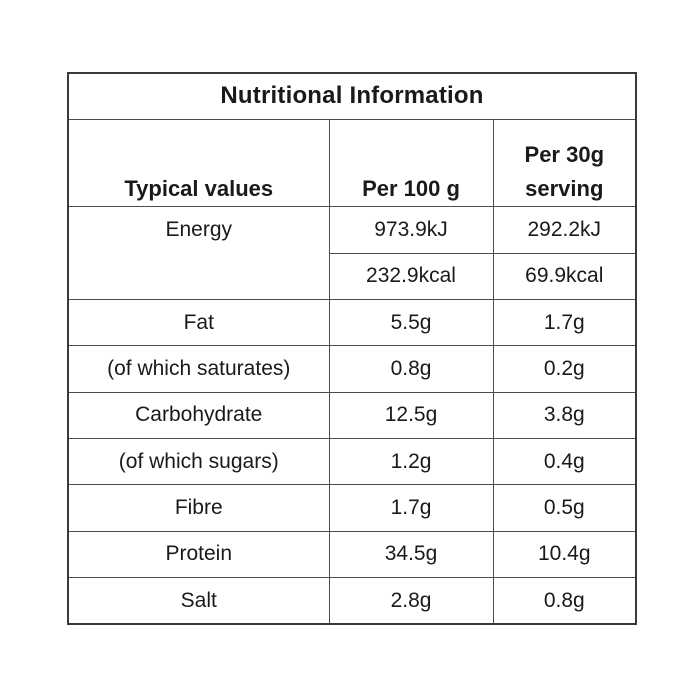 The width and height of the screenshot is (700, 700). Describe the element at coordinates (564, 601) in the screenshot. I see `value-salt-per30: 0.8g` at that location.